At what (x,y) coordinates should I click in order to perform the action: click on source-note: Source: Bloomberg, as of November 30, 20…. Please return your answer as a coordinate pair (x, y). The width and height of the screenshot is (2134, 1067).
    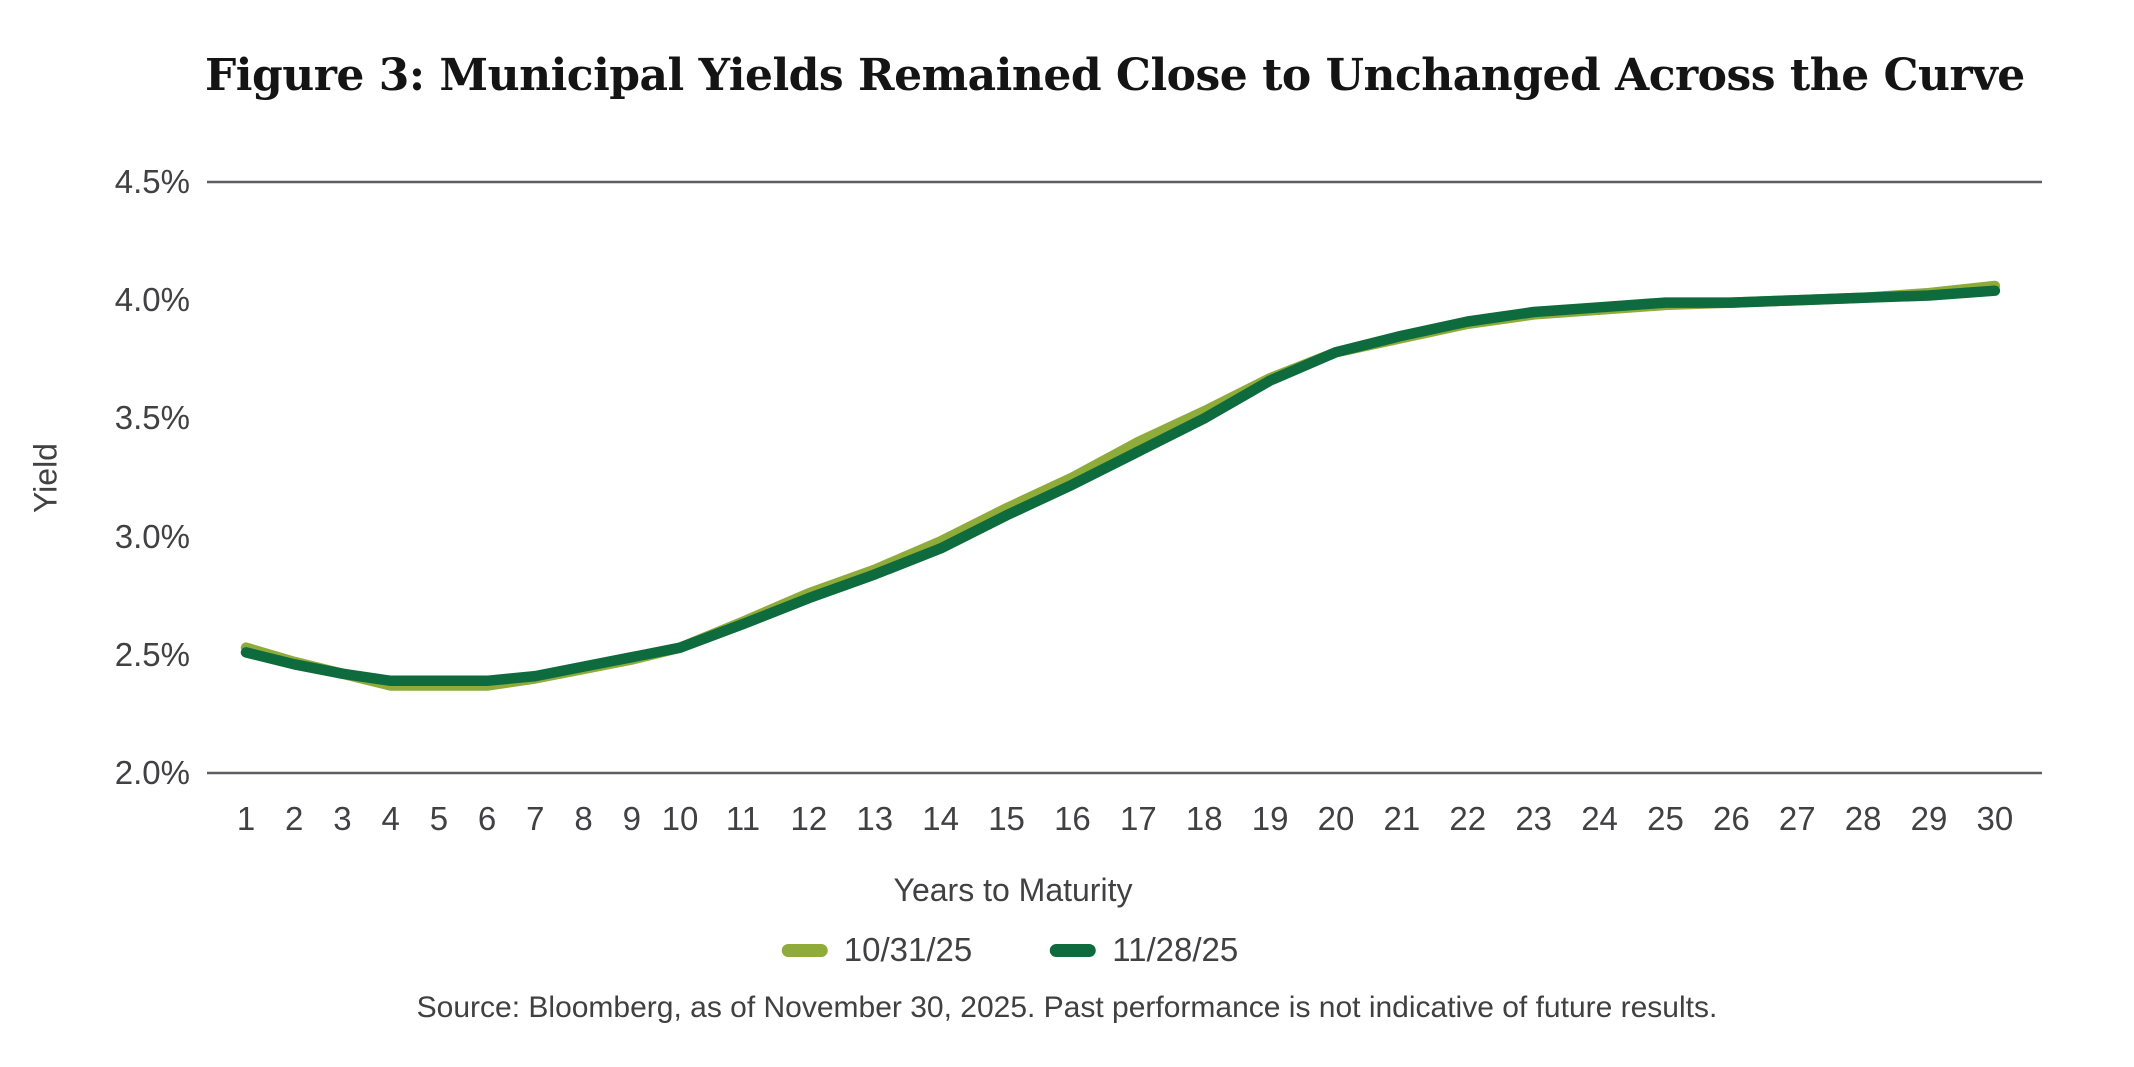
    Looking at the image, I should click on (1067, 1007).